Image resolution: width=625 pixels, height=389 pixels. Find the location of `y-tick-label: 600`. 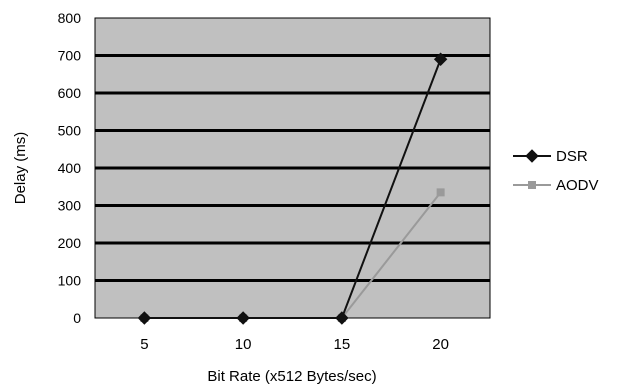

y-tick-label: 600 is located at coordinates (70, 93).